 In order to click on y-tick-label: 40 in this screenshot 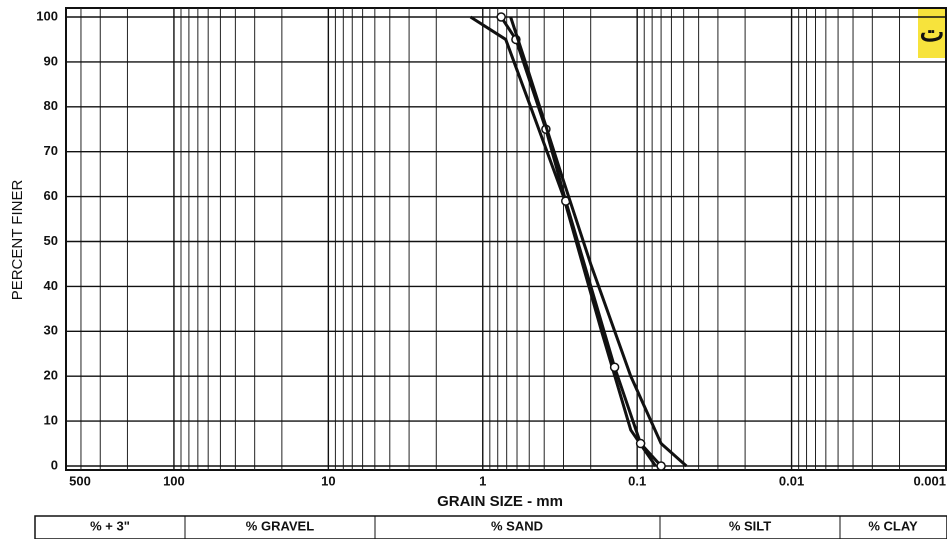, I will do `click(51, 285)`.